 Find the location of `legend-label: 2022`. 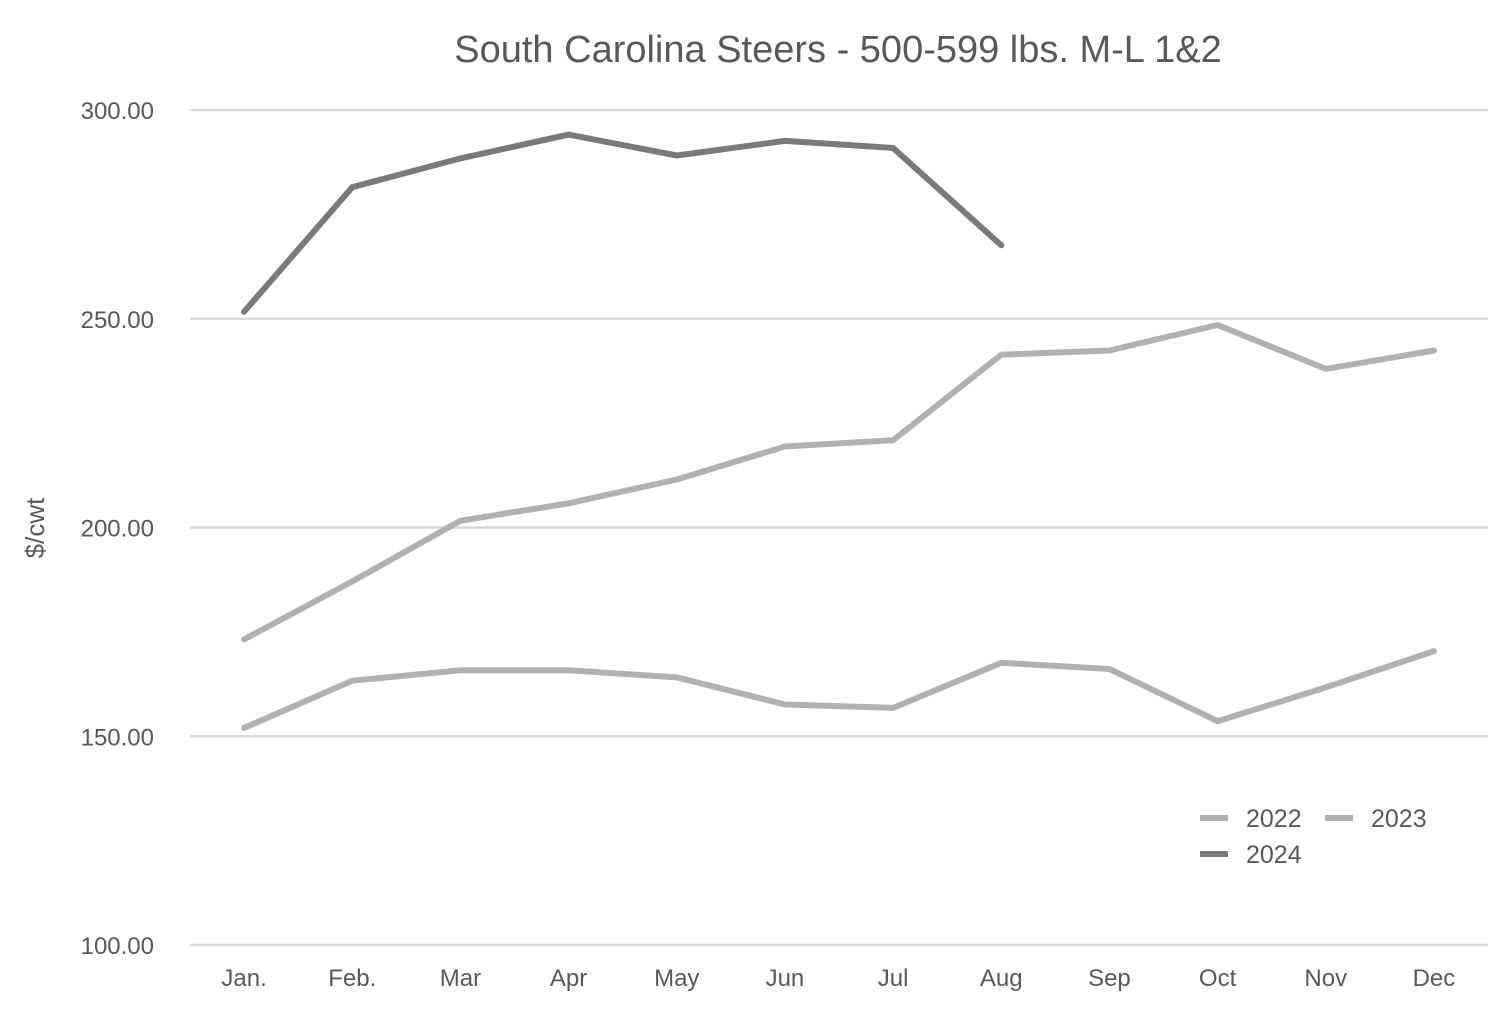

legend-label: 2022 is located at coordinates (1274, 819).